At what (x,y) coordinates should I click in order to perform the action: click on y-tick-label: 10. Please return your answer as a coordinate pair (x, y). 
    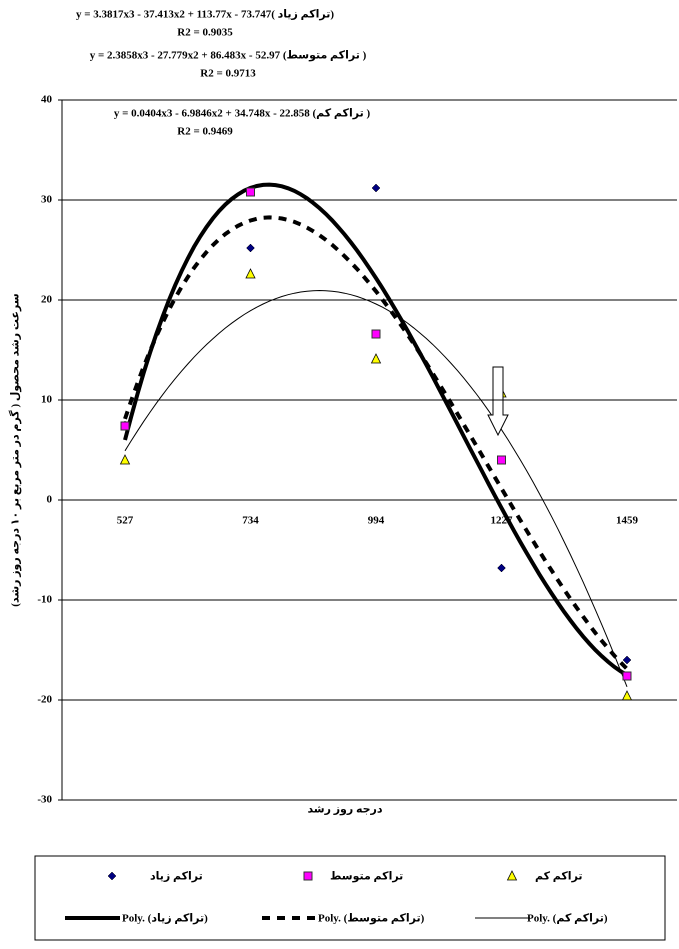
    Looking at the image, I should click on (47, 400).